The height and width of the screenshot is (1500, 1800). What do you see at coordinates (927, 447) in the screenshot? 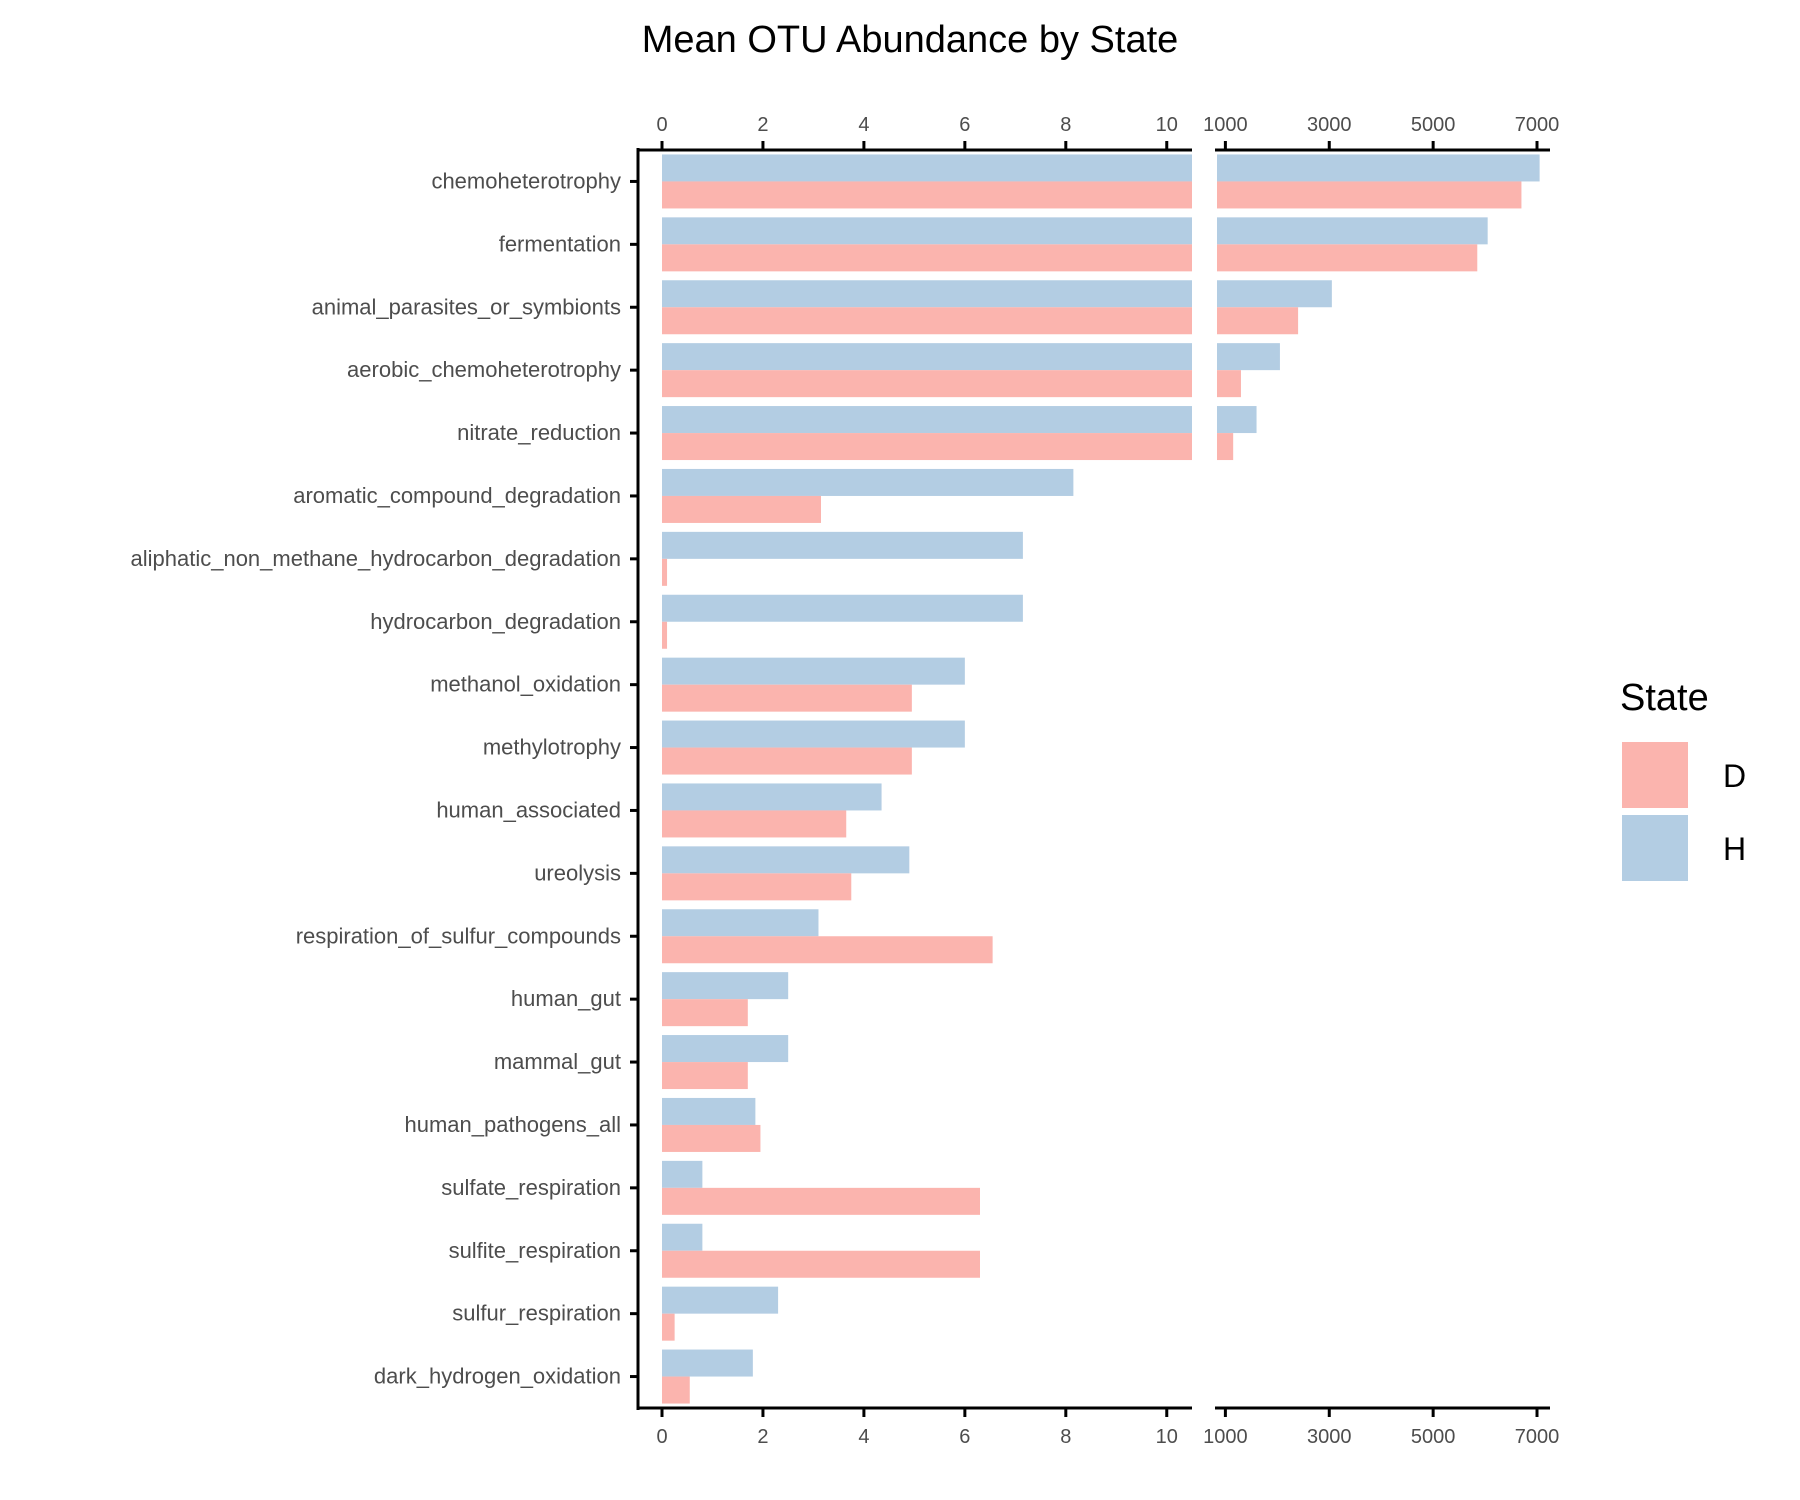
I see `bar-d-nitrate-reduction-lower` at bounding box center [927, 447].